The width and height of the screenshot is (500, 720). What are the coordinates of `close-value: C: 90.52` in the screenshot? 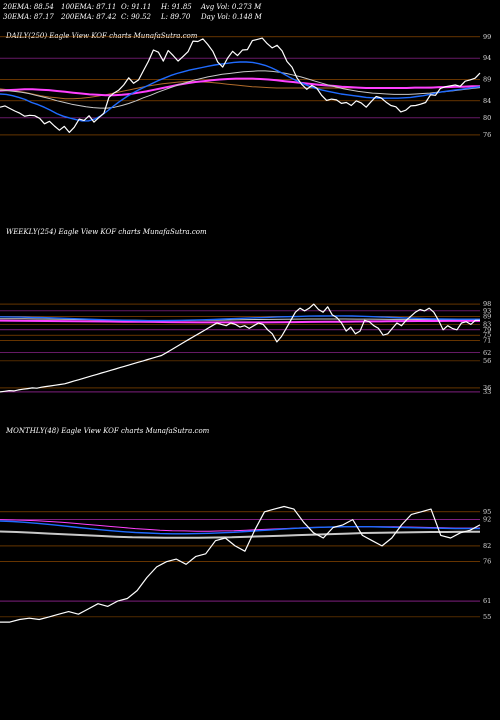 It's located at (136, 17).